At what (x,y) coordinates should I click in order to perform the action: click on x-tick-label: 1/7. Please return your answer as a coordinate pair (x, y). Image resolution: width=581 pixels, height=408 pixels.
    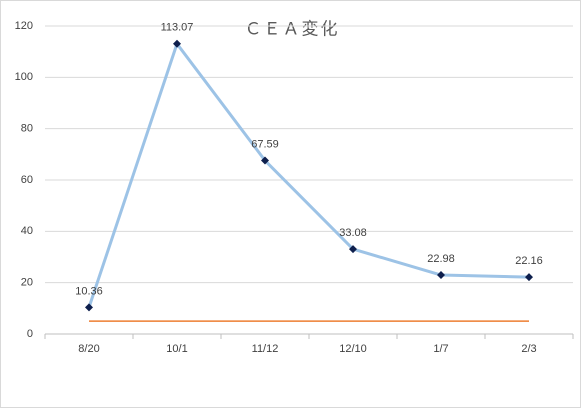
    Looking at the image, I should click on (440, 349).